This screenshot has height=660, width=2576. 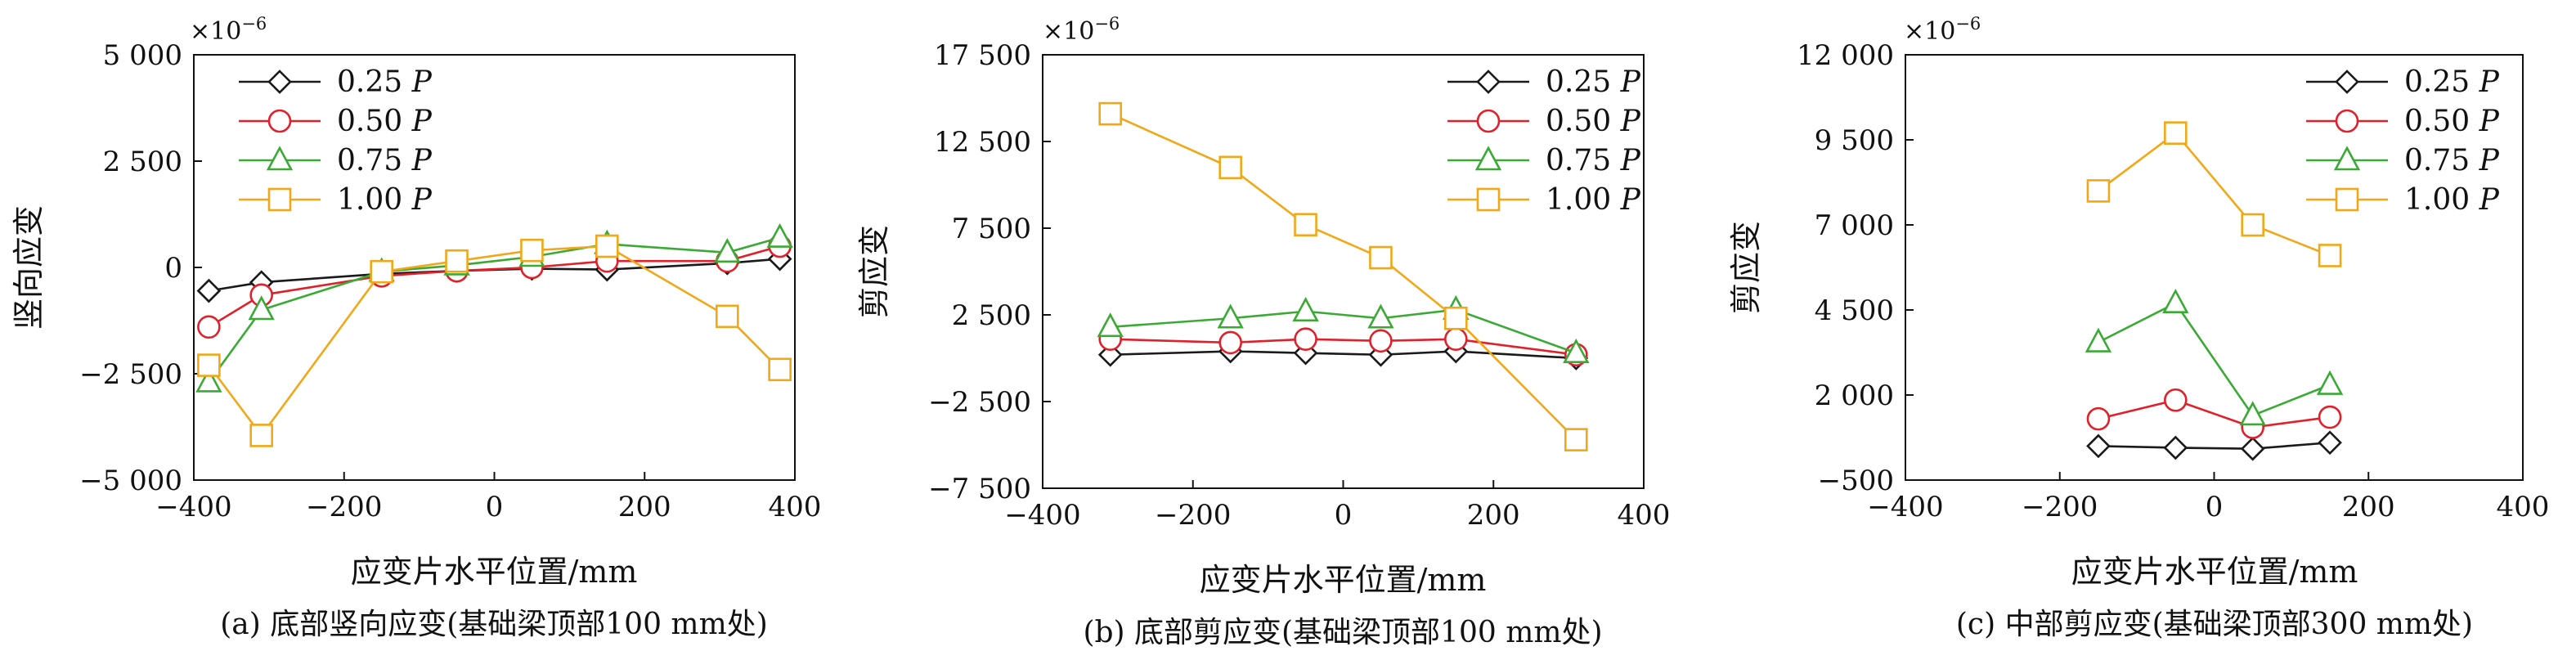 What do you see at coordinates (991, 229) in the screenshot?
I see `y-tick-label: 7 500` at bounding box center [991, 229].